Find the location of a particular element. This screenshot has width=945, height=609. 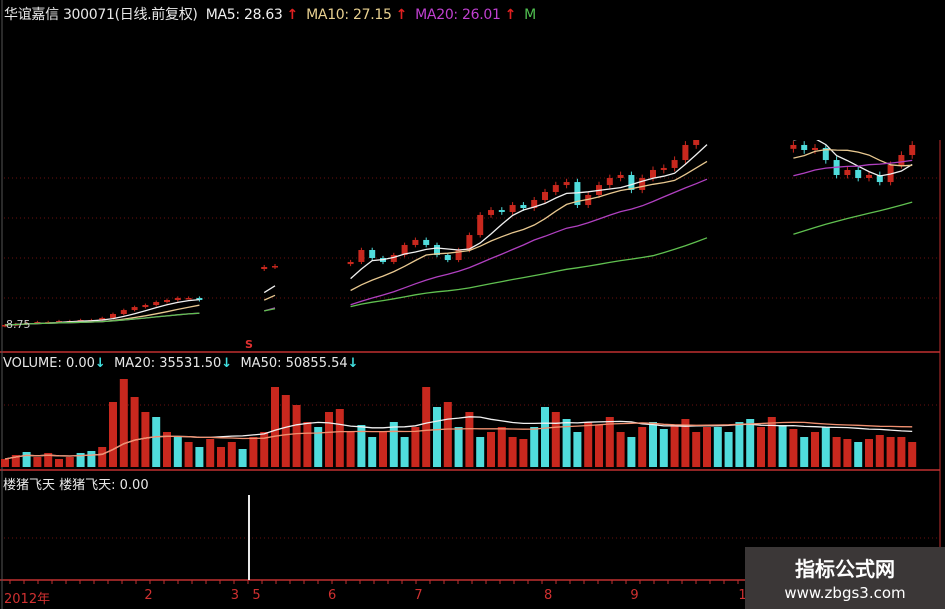

x-axis-label: 8 is located at coordinates (548, 595).